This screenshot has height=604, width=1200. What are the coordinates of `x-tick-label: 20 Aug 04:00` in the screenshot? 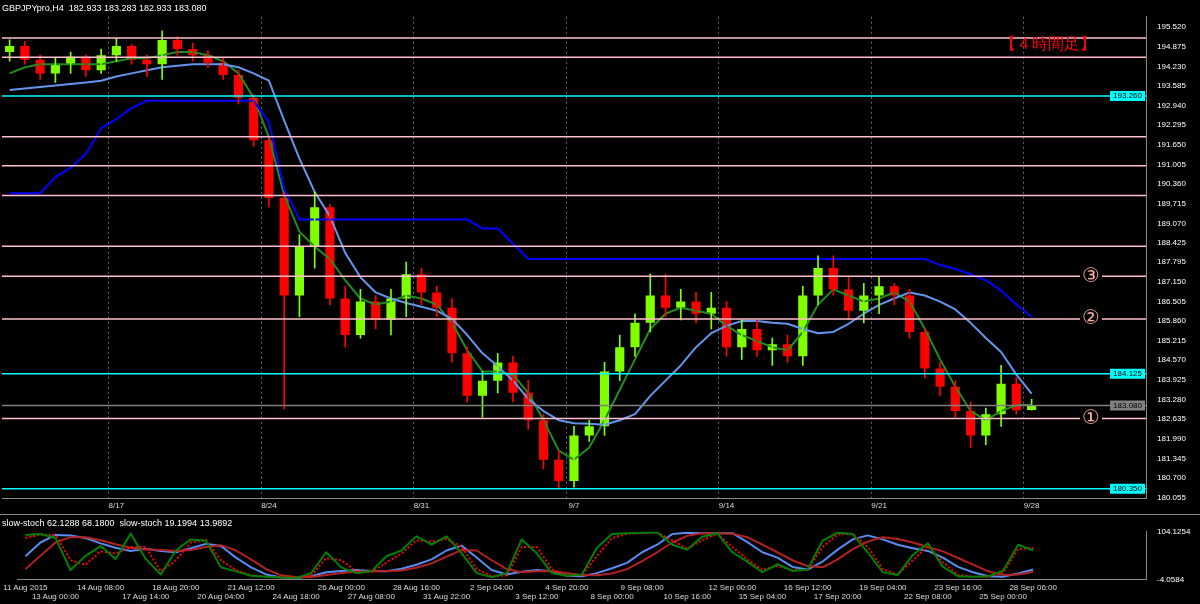 It's located at (221, 597).